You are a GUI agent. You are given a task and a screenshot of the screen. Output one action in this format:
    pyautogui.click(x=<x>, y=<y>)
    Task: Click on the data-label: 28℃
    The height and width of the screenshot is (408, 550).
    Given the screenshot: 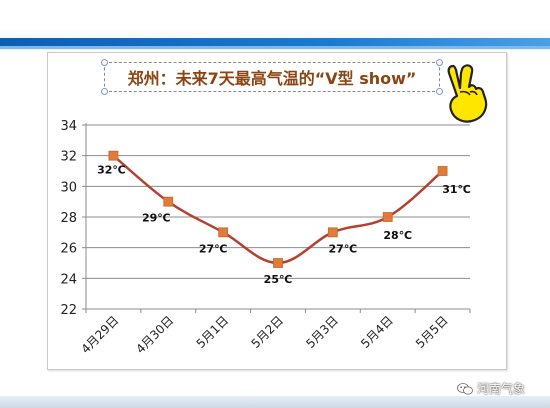 What is the action you would take?
    pyautogui.click(x=397, y=235)
    